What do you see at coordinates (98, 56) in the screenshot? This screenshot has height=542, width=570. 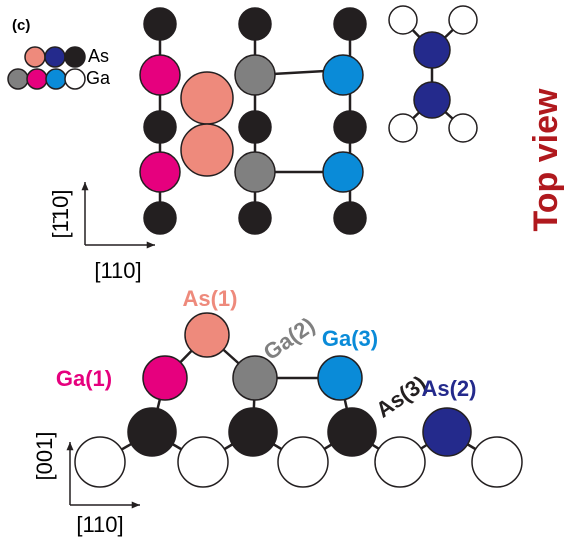 I see `legend-as: As` at bounding box center [98, 56].